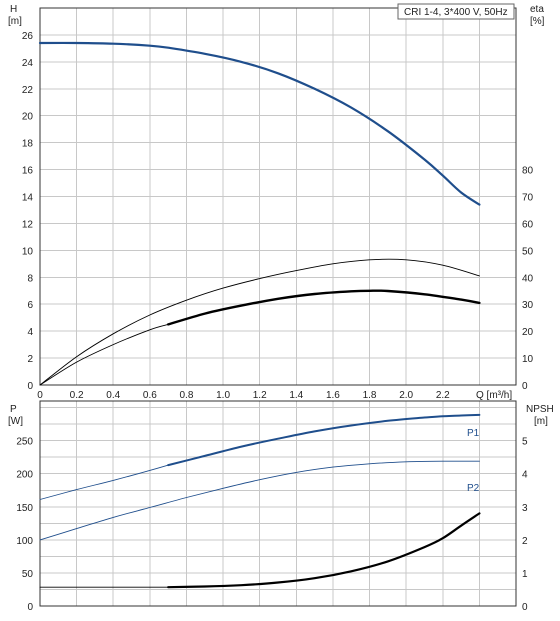 The width and height of the screenshot is (560, 621). I want to click on y-right-tick-label: 50, so click(528, 251).